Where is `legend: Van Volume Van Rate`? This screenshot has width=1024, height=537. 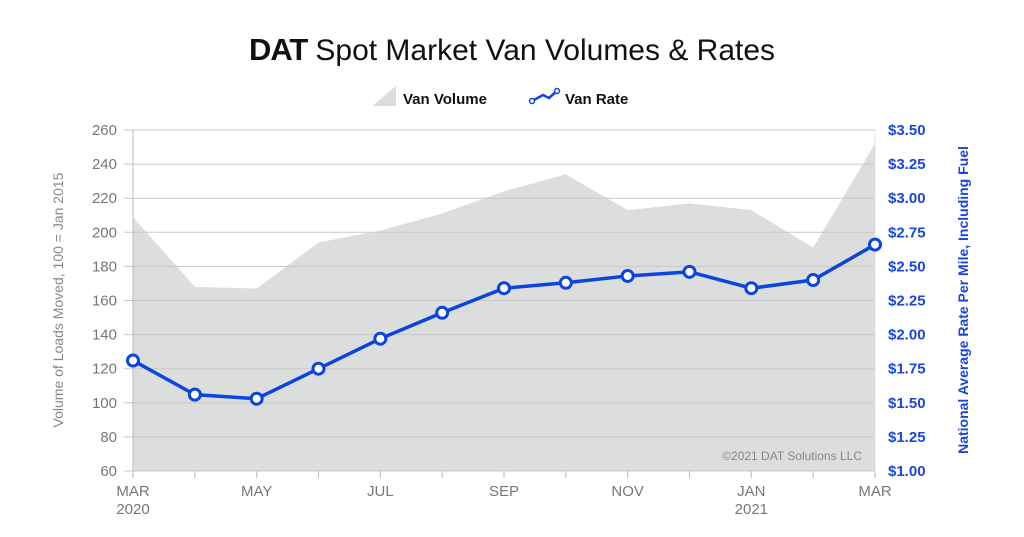 legend: Van Volume Van Rate is located at coordinates (500, 97).